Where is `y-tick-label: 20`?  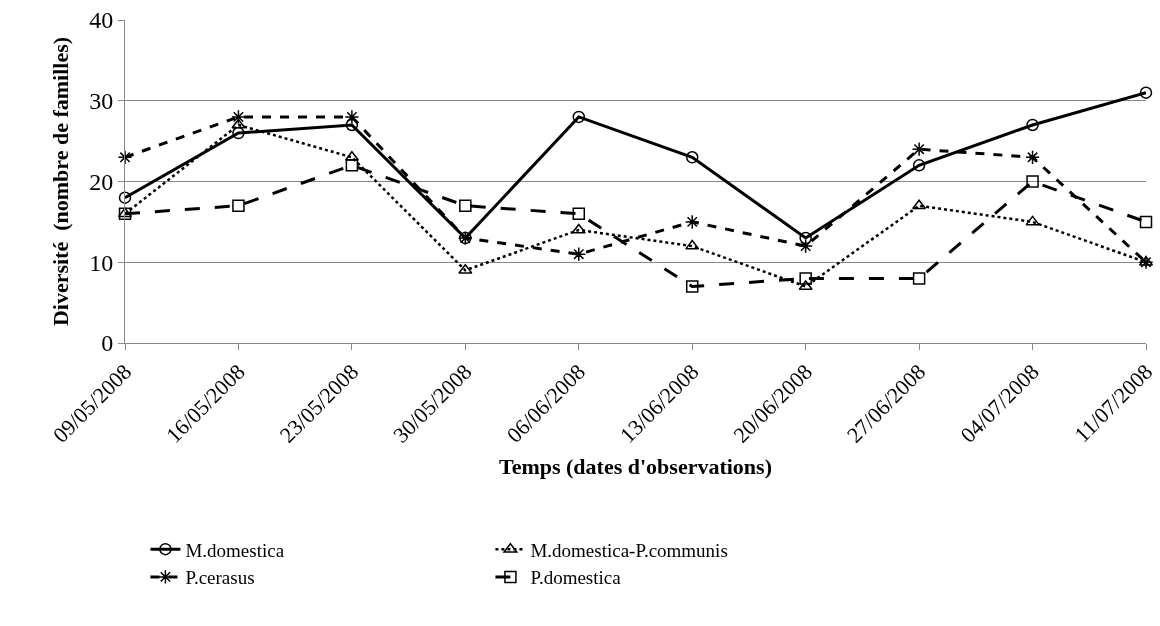 y-tick-label: 20 is located at coordinates (101, 181).